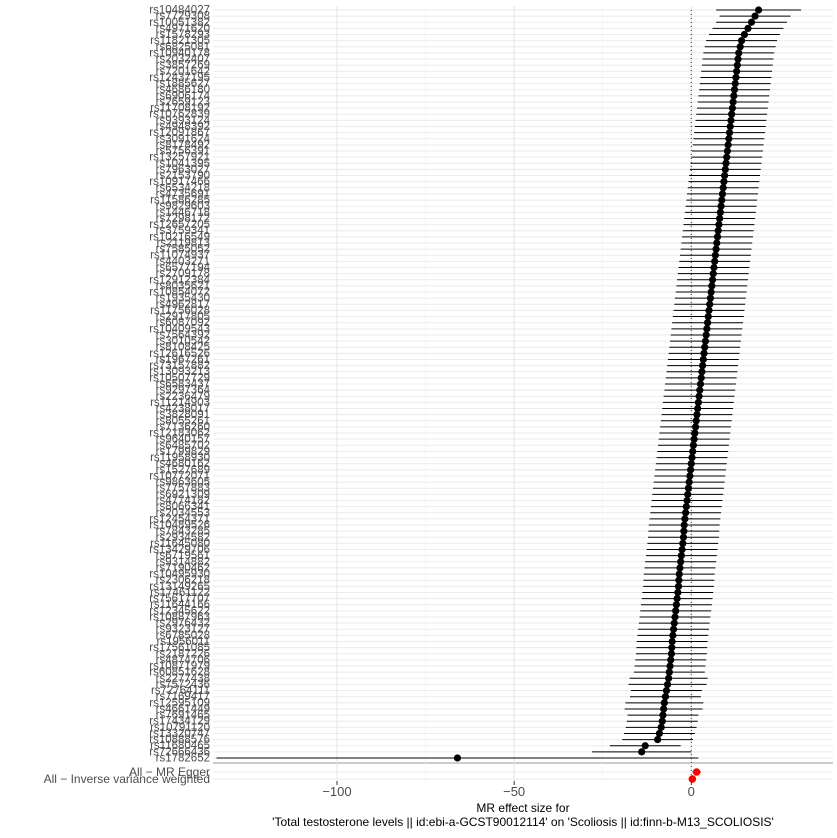 The height and width of the screenshot is (838, 837). I want to click on snp-label: rs7572436, so click(183, 685).